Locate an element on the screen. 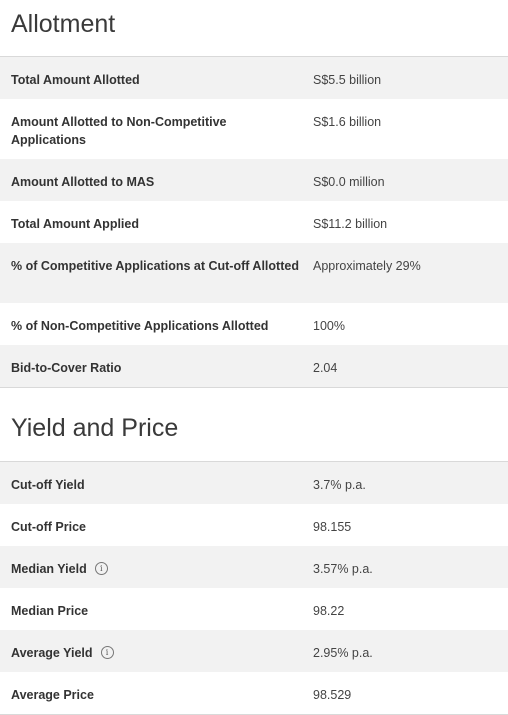  table-row: Median Yield i 3.57% p.a. is located at coordinates (254, 567).